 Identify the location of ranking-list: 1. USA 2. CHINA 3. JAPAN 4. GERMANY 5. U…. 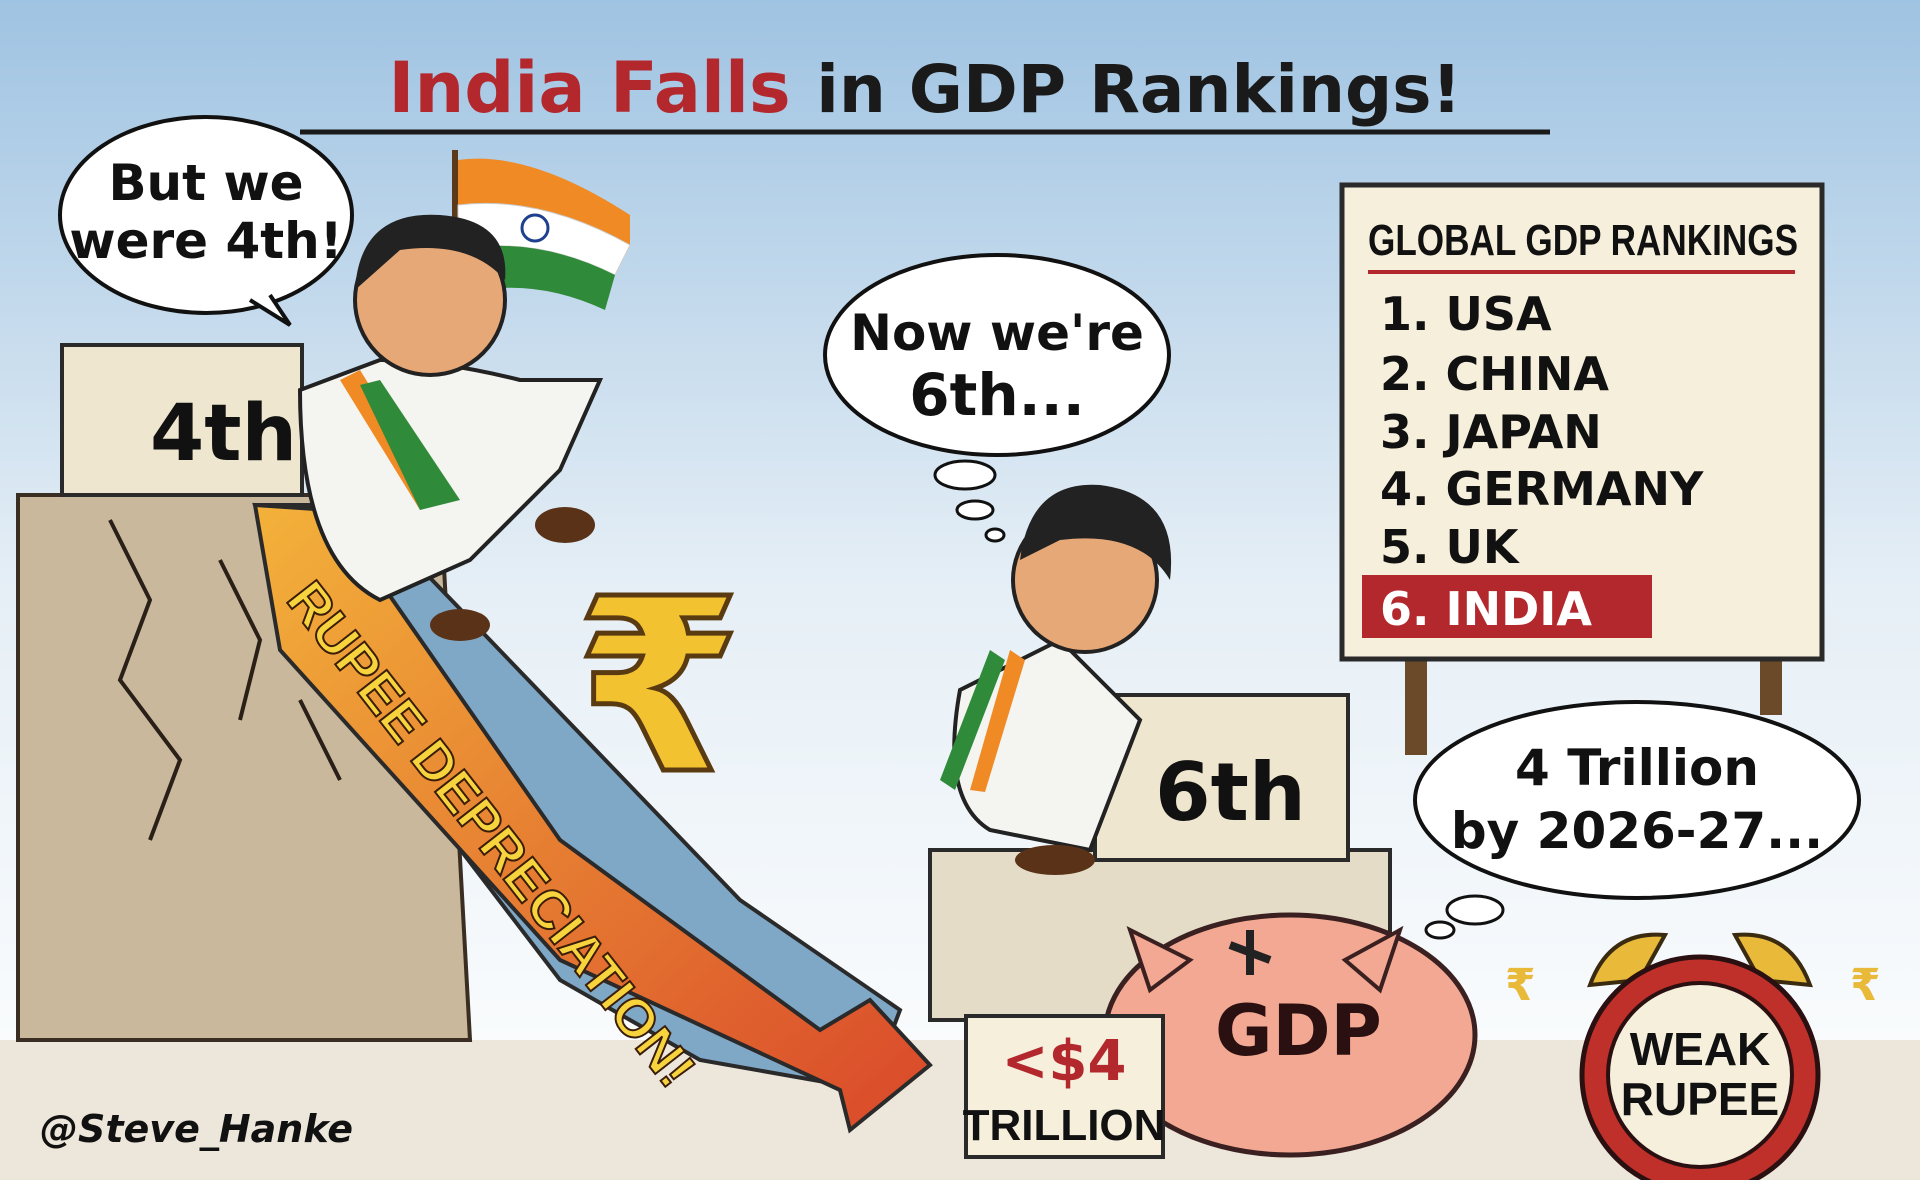
(1533, 462).